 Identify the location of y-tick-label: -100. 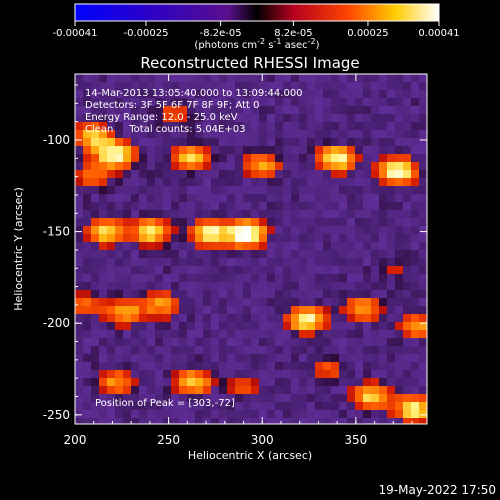
(56, 140).